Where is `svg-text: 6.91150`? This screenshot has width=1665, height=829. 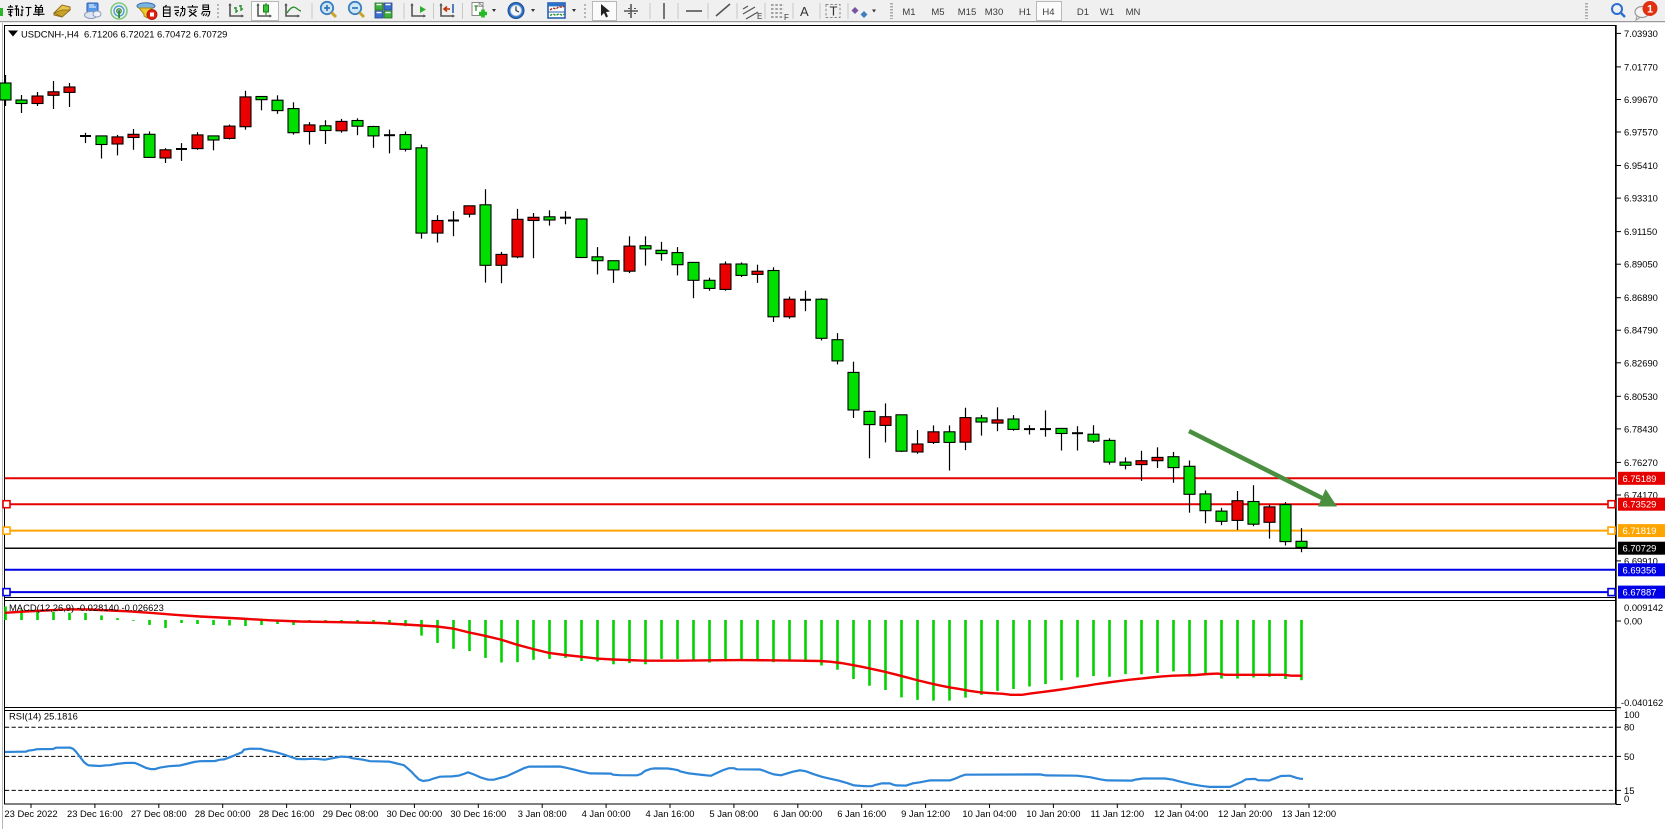 svg-text: 6.91150 is located at coordinates (1640, 231).